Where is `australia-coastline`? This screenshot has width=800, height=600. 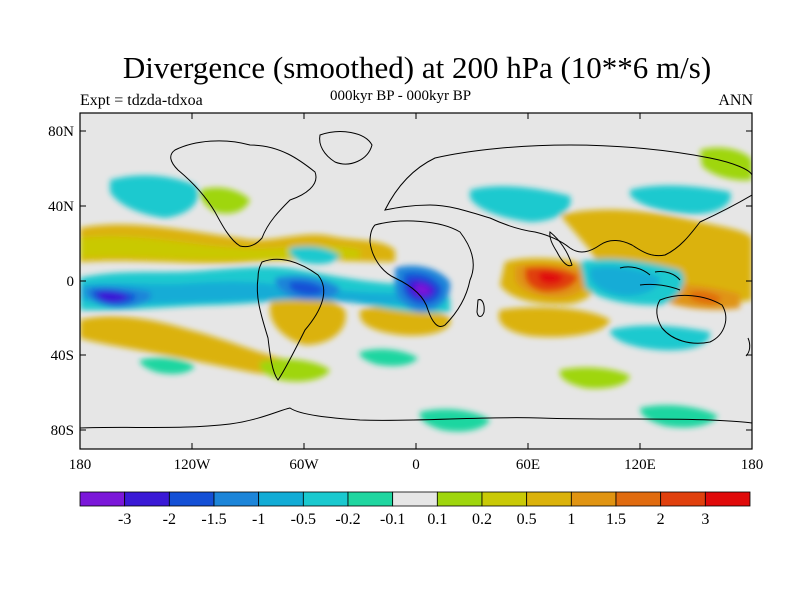
australia-coastline is located at coordinates (691, 319).